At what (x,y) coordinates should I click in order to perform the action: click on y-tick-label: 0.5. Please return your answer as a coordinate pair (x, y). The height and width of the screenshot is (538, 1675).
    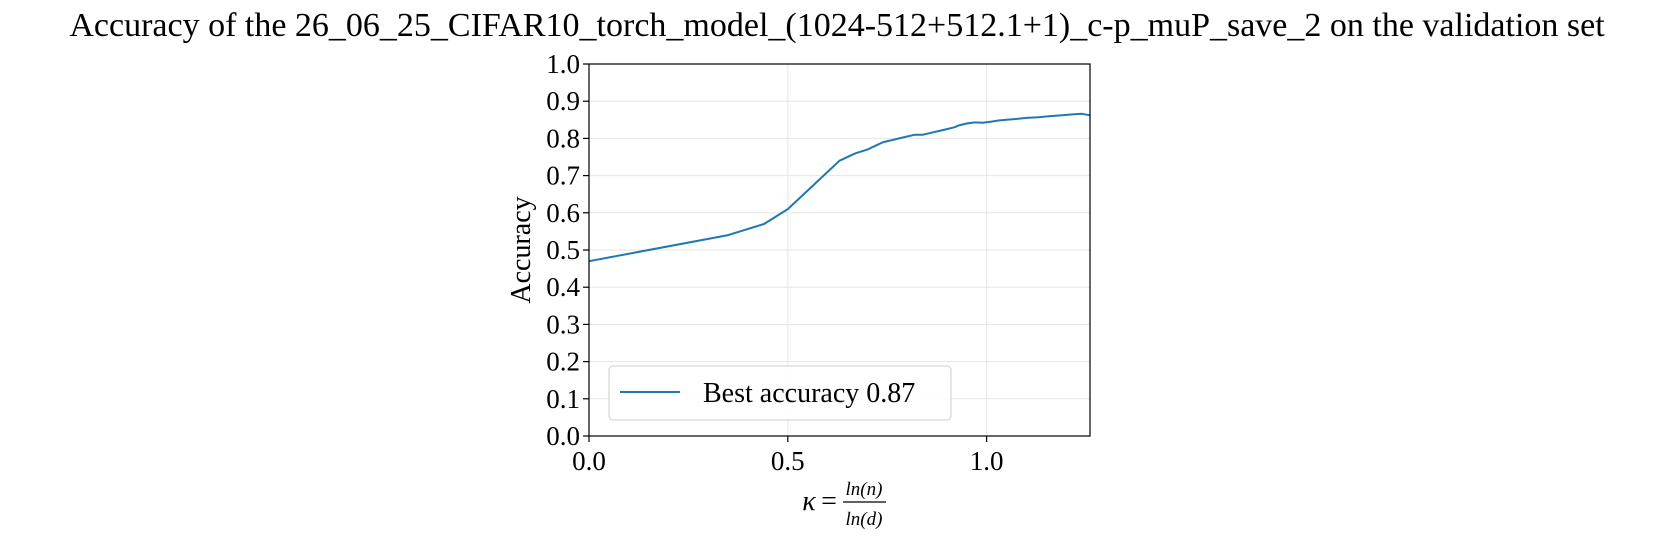
    Looking at the image, I should click on (563, 250).